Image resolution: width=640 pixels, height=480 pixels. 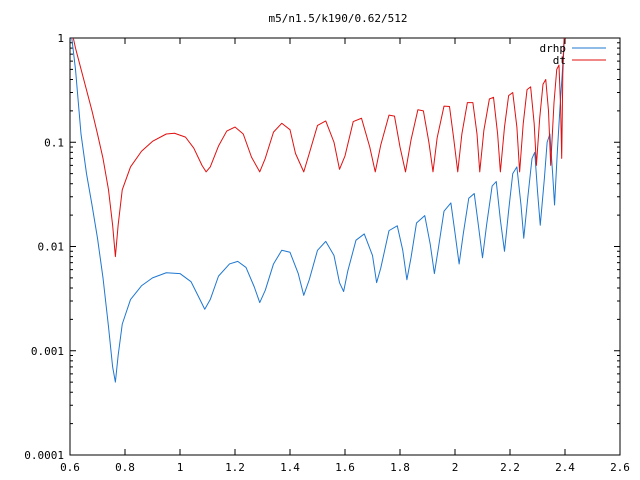 I want to click on x-tick-label: 2.6, so click(x=620, y=467).